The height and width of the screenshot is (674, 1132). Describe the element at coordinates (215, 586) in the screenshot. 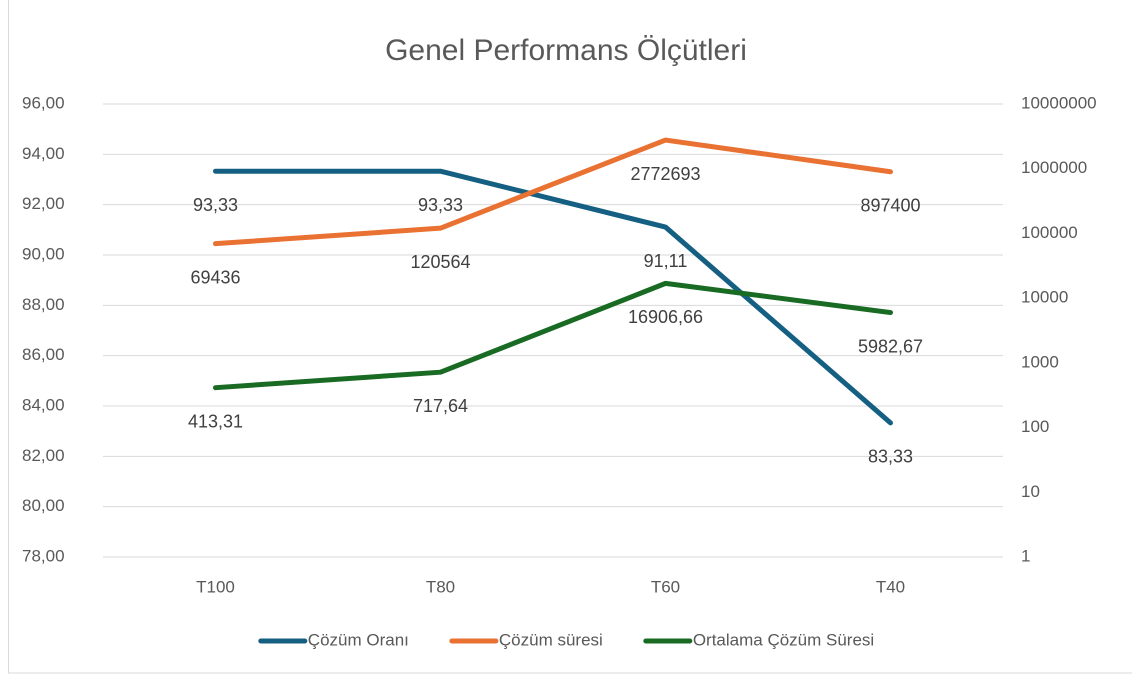

I see `x-tick-label: T100` at that location.